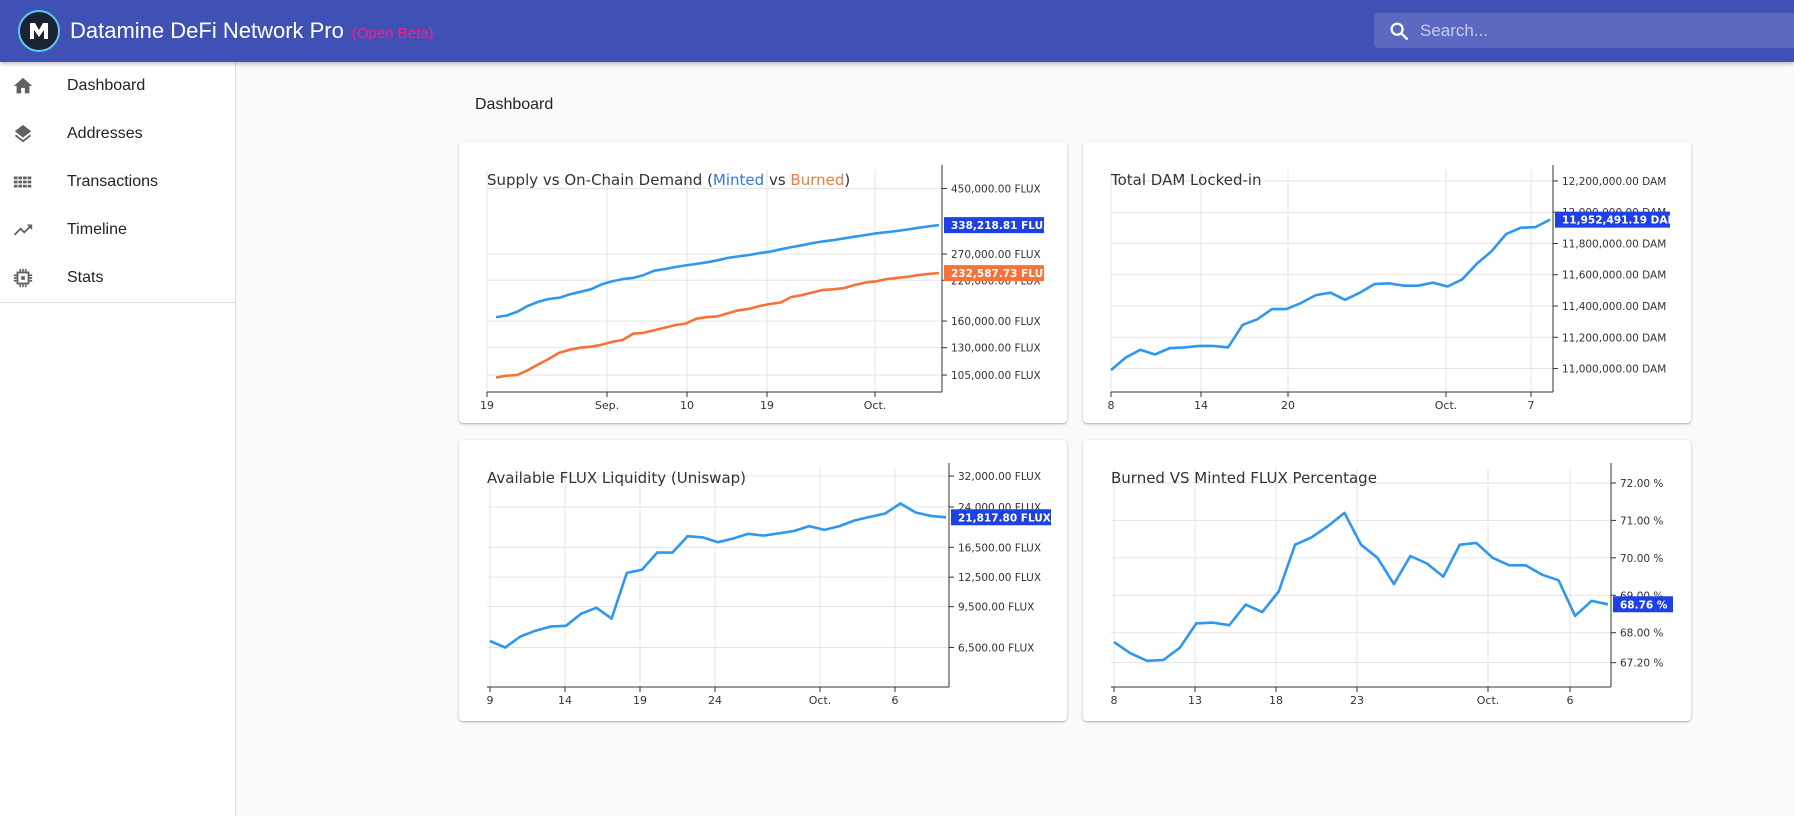 The height and width of the screenshot is (816, 1794). I want to click on y-tick-label: 160,000.00 FLUX, so click(996, 322).